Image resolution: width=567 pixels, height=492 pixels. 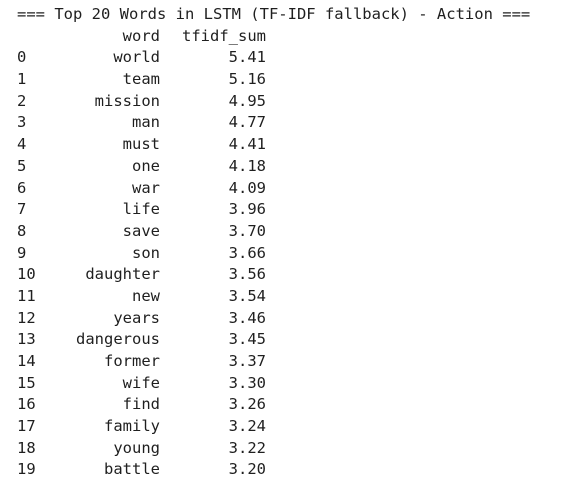 I want to click on row-word: years, so click(x=136, y=317).